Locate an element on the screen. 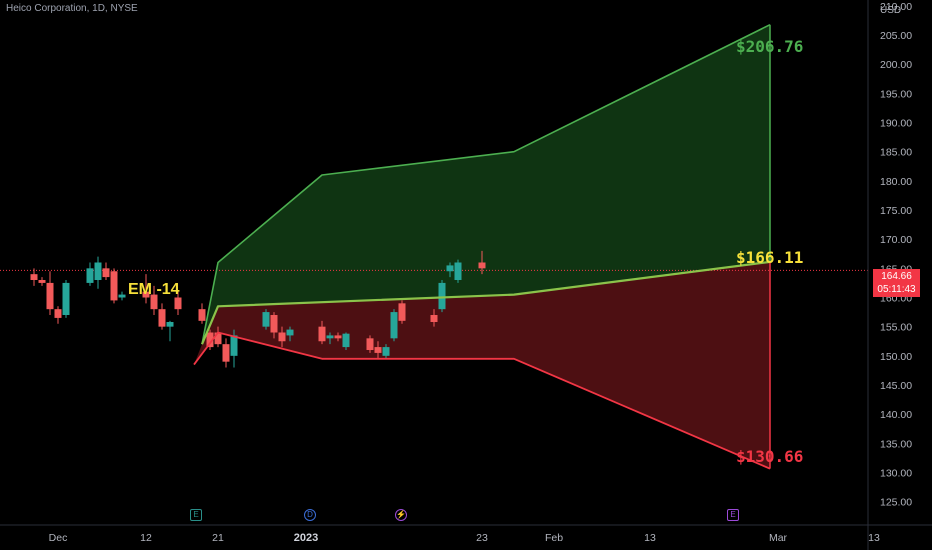  last-price-tag: 164.66 05:11:43 is located at coordinates (896, 283).